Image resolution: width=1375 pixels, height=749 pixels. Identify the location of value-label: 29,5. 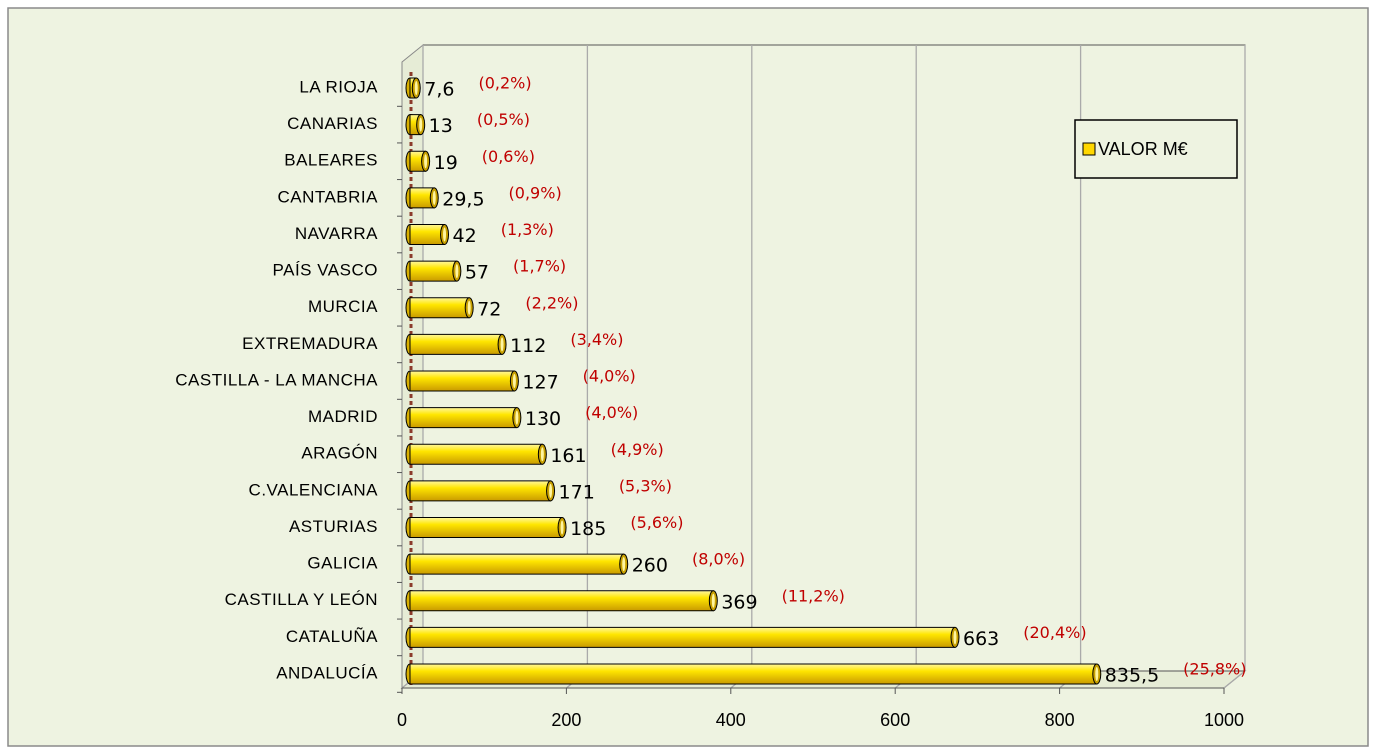
(463, 199).